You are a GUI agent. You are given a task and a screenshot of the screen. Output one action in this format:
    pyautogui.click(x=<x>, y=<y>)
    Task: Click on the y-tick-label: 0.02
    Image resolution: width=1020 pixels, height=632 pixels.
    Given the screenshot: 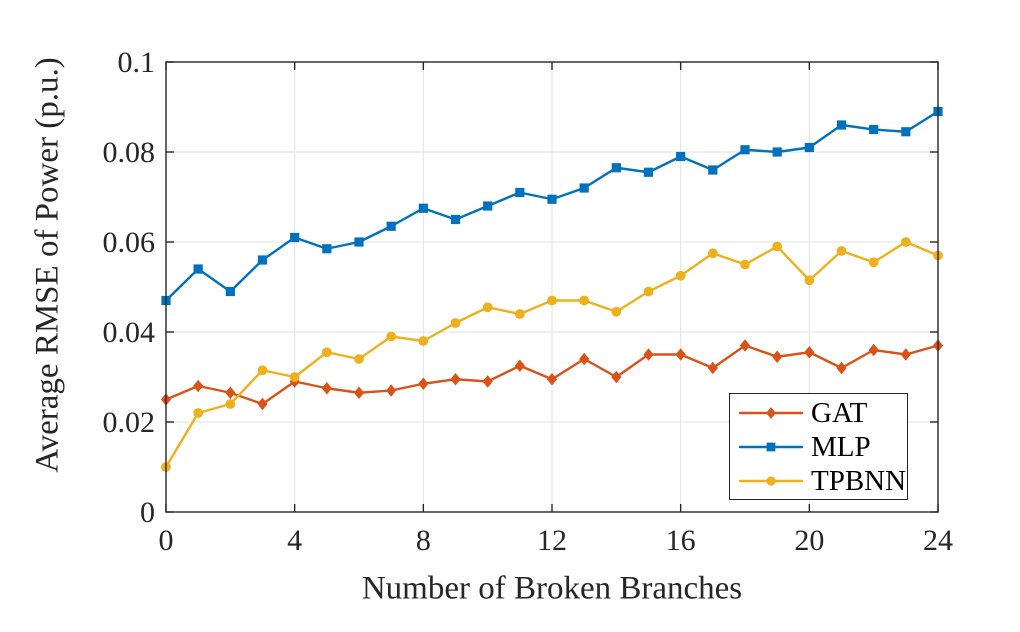 What is the action you would take?
    pyautogui.click(x=129, y=422)
    